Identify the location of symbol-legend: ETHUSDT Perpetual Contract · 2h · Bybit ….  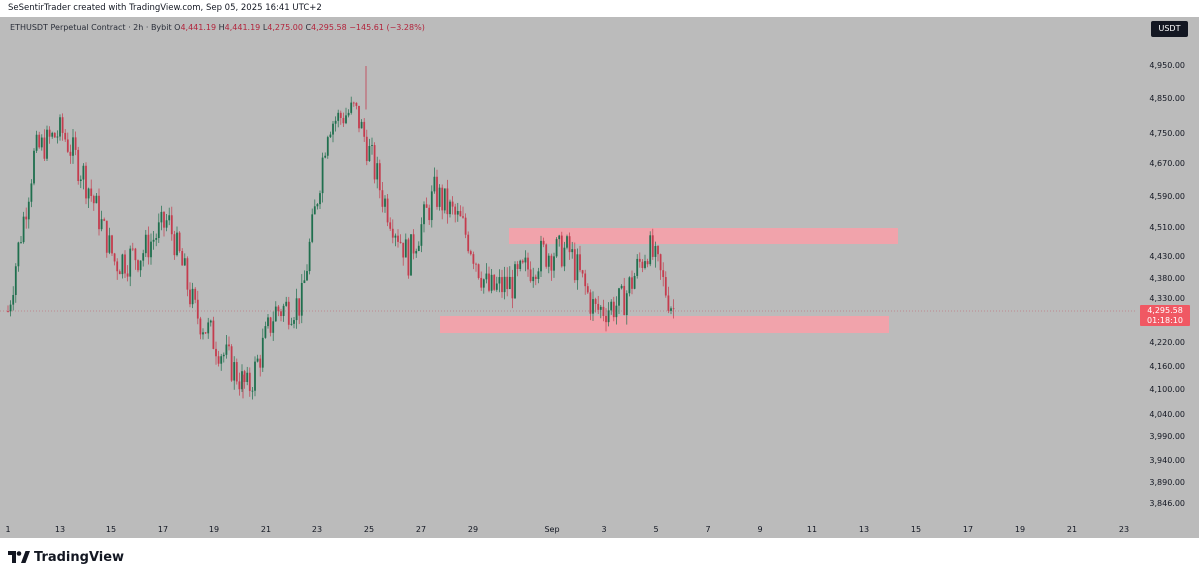
(217, 27).